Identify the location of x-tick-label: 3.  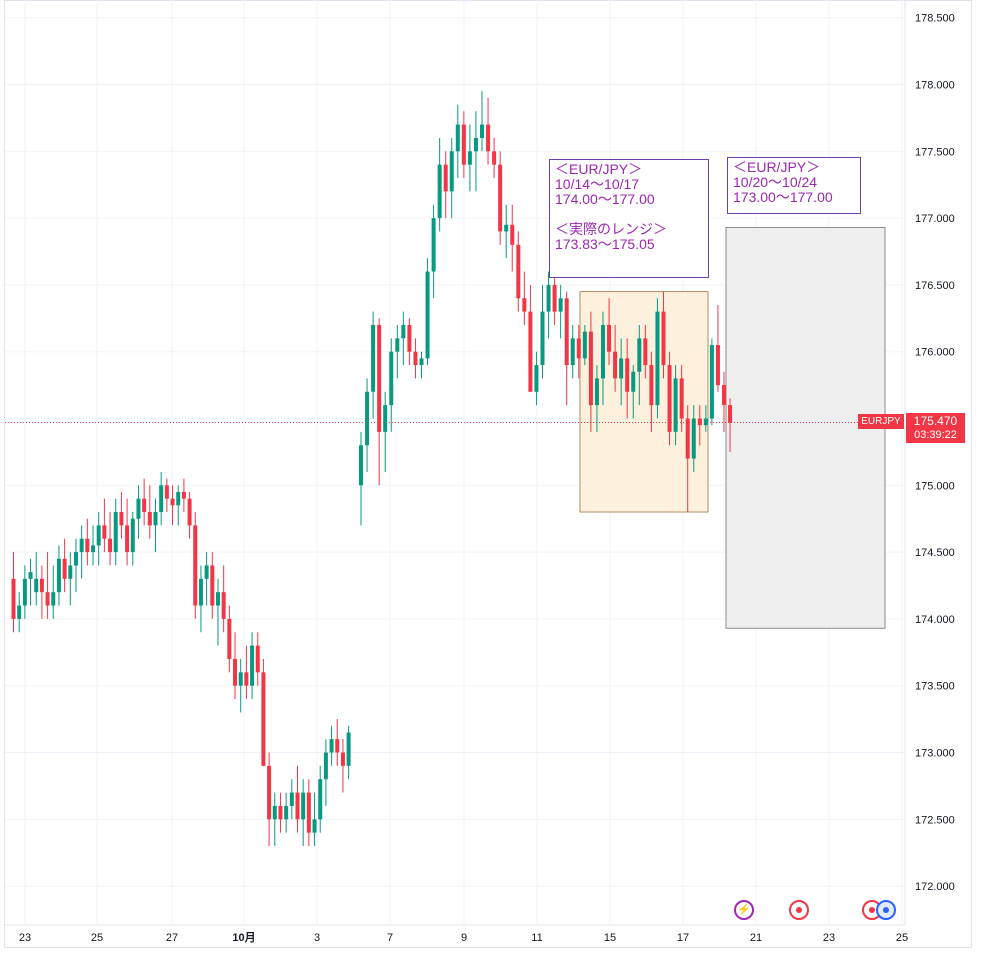
(317, 938).